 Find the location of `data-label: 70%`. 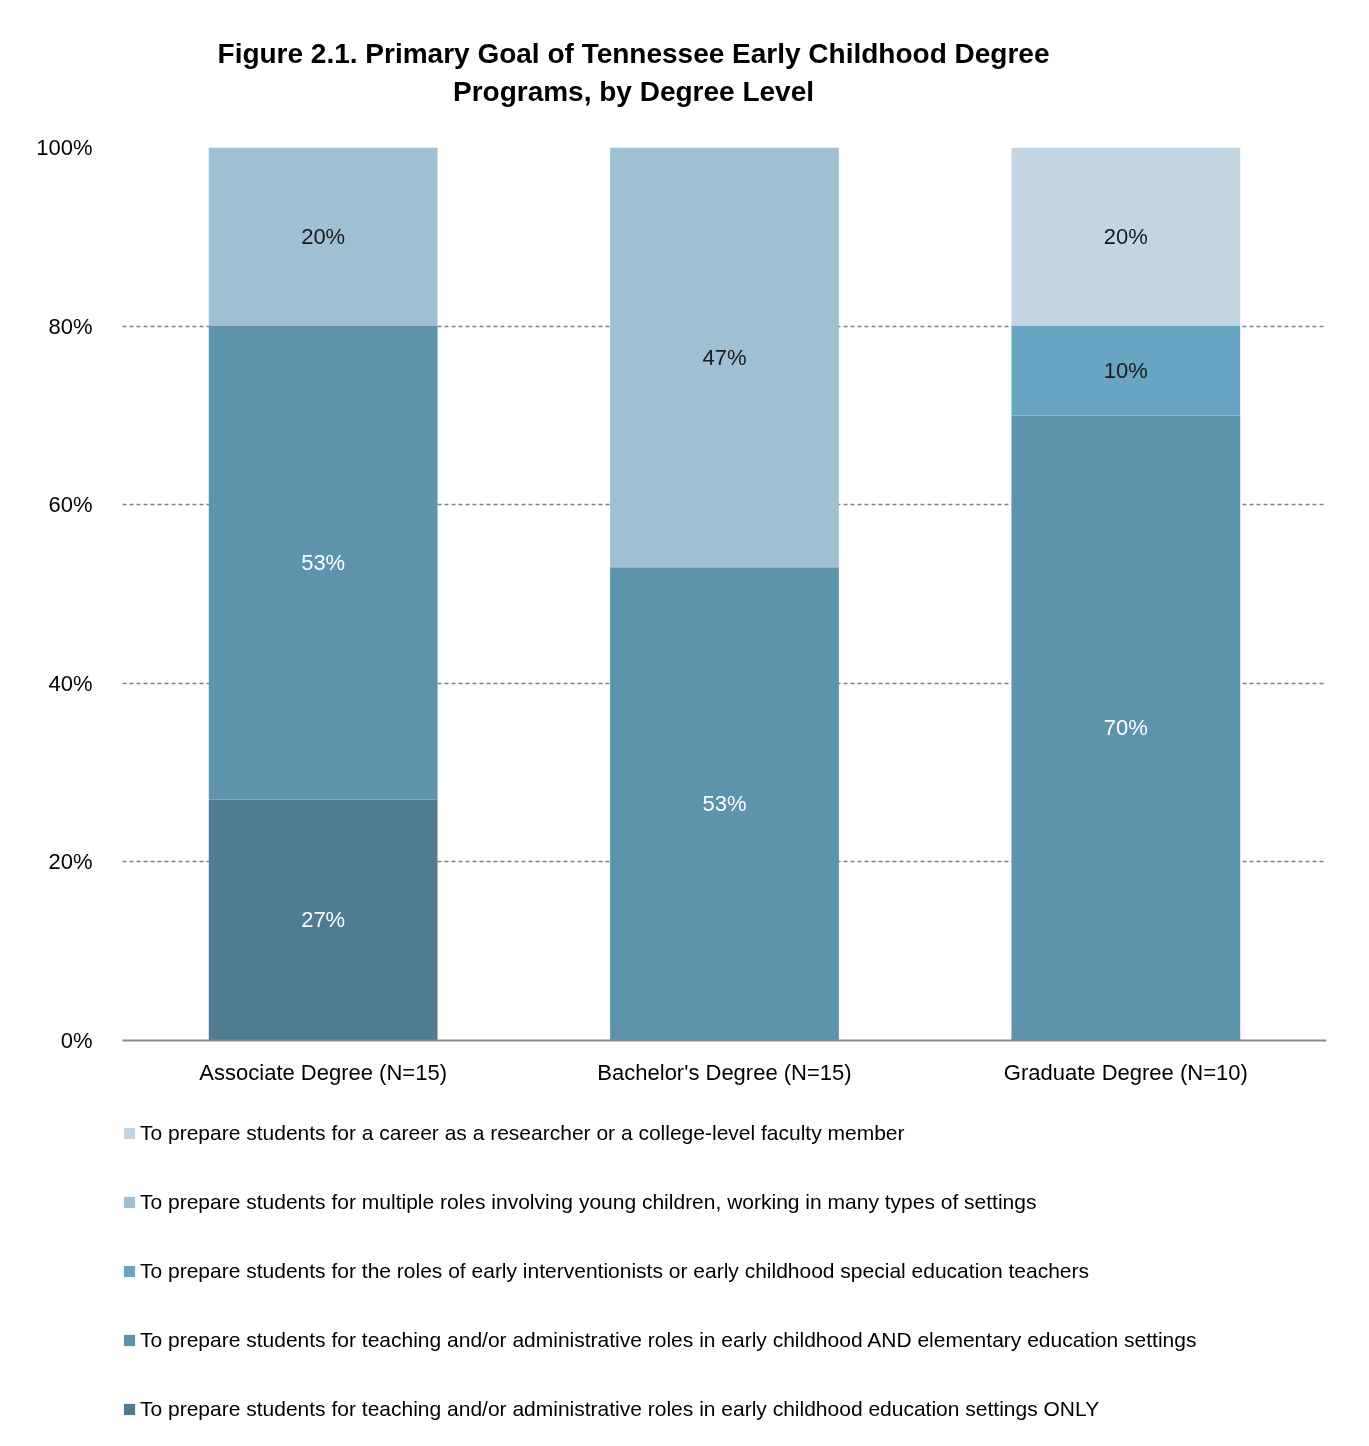

data-label: 70% is located at coordinates (1125, 728).